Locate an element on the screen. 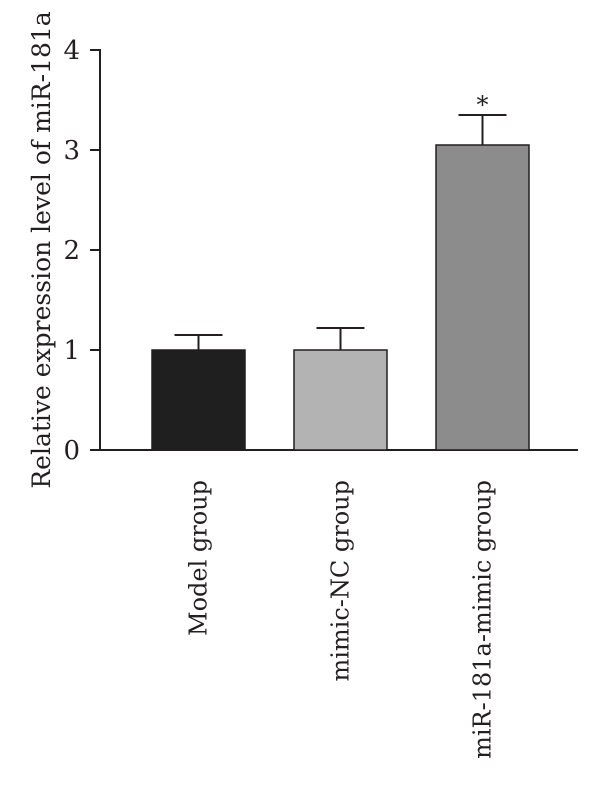 The width and height of the screenshot is (600, 791). y-tick-label-2: 2 is located at coordinates (71, 251).